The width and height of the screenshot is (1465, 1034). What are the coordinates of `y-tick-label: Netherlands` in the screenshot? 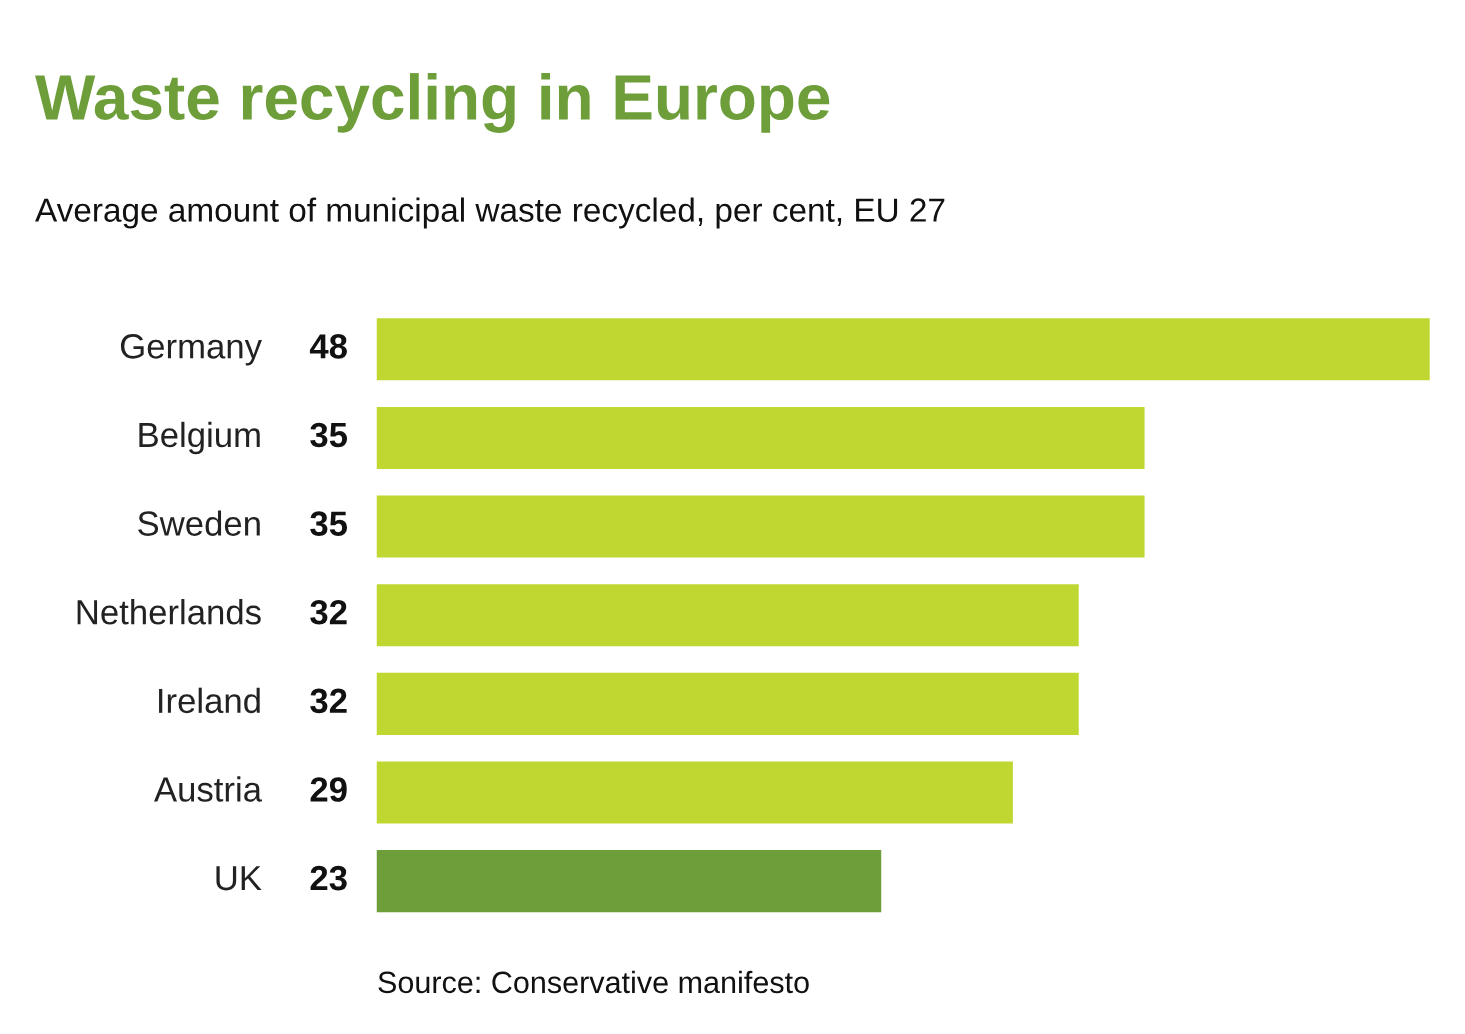 It's located at (169, 612).